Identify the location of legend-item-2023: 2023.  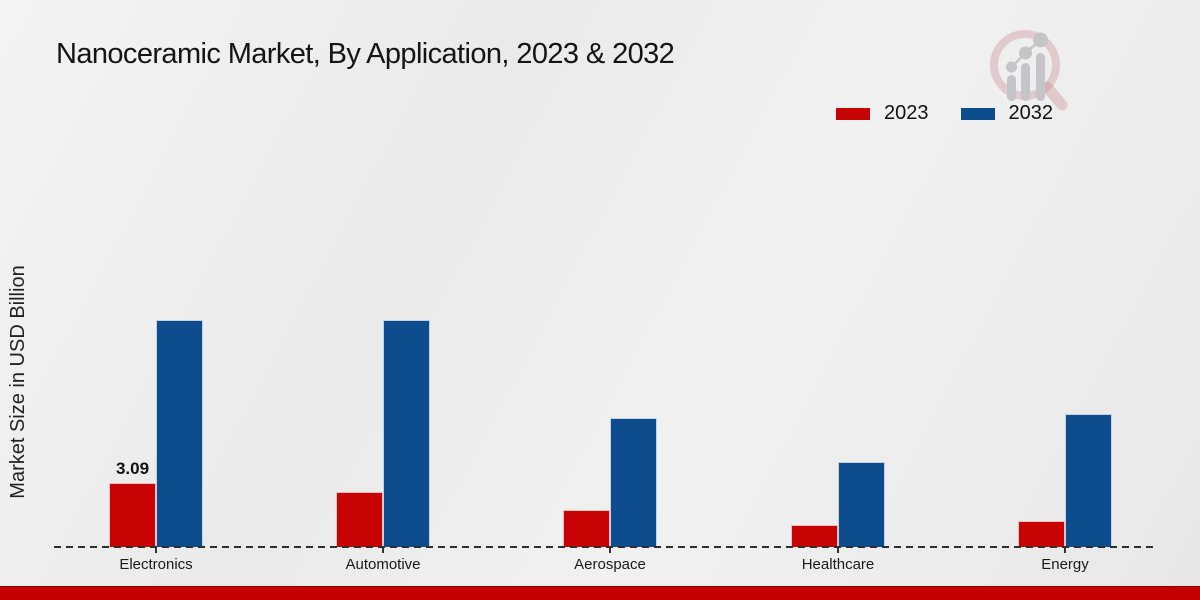
(882, 113).